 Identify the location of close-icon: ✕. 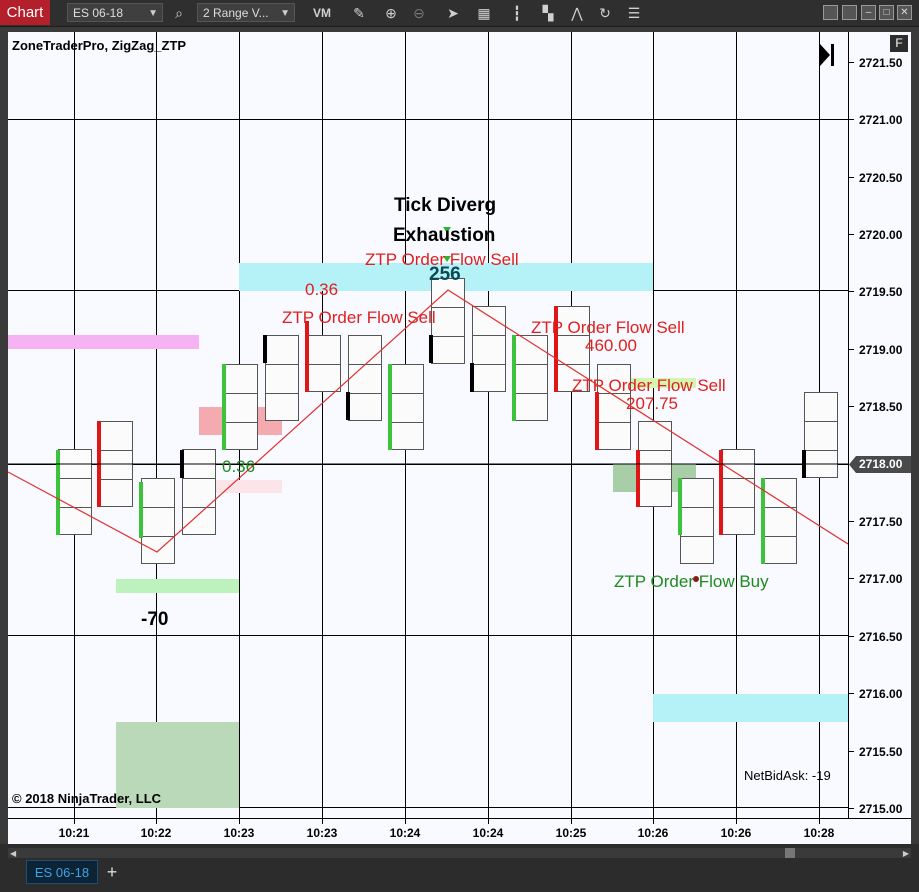
(904, 12).